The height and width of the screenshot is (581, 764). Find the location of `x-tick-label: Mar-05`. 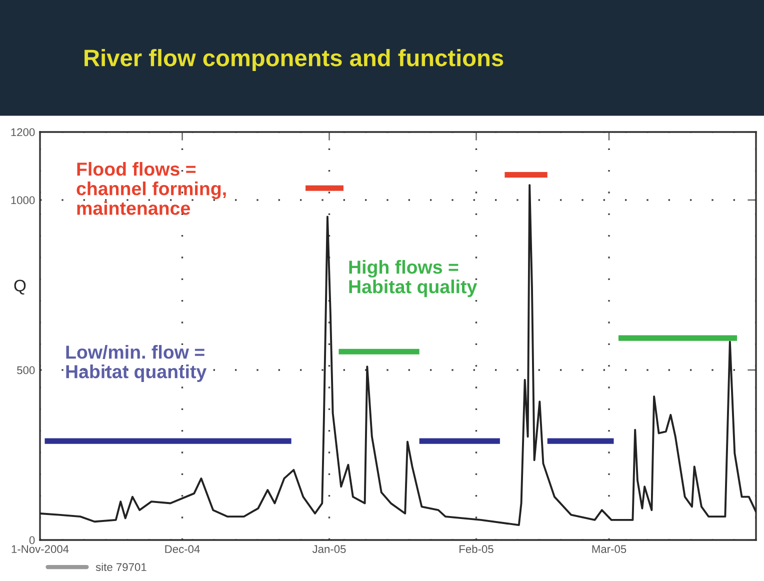

x-tick-label: Mar-05 is located at coordinates (609, 549).